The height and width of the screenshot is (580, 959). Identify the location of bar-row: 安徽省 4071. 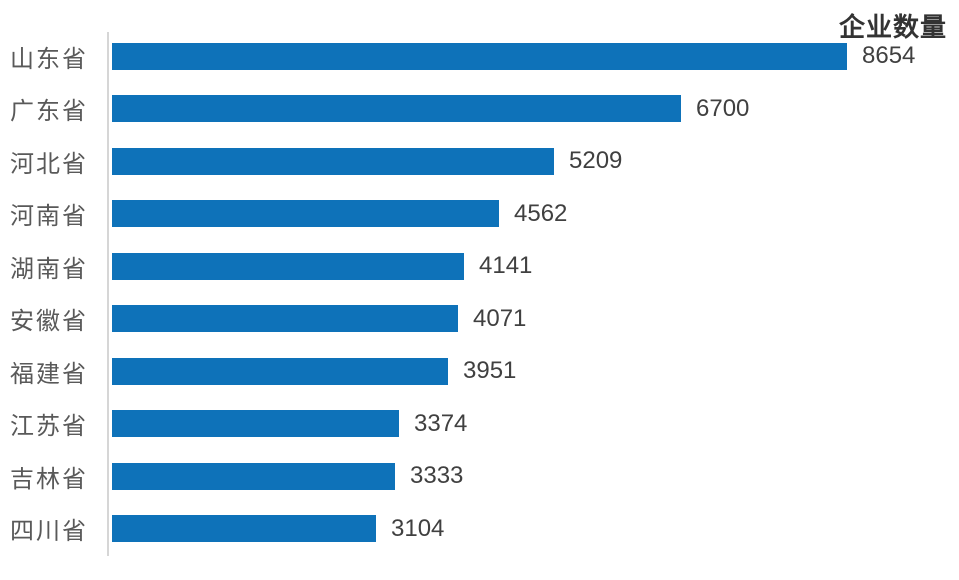
(479, 319).